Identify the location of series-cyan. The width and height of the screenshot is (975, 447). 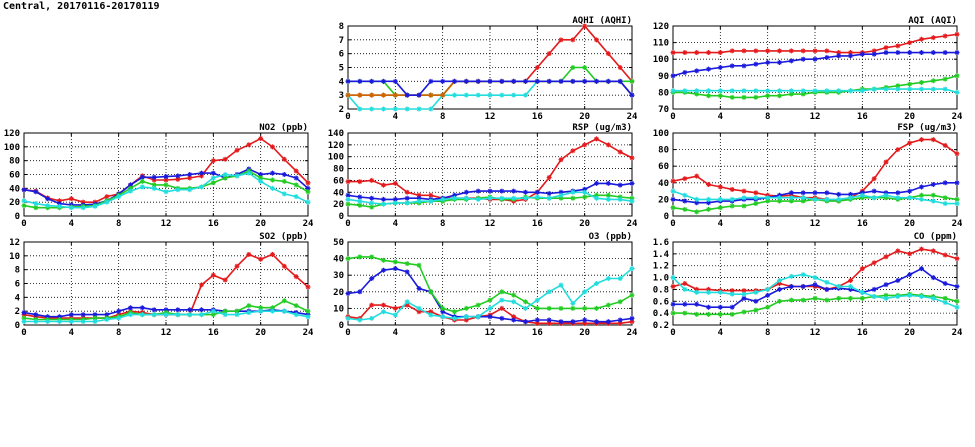
(815, 90).